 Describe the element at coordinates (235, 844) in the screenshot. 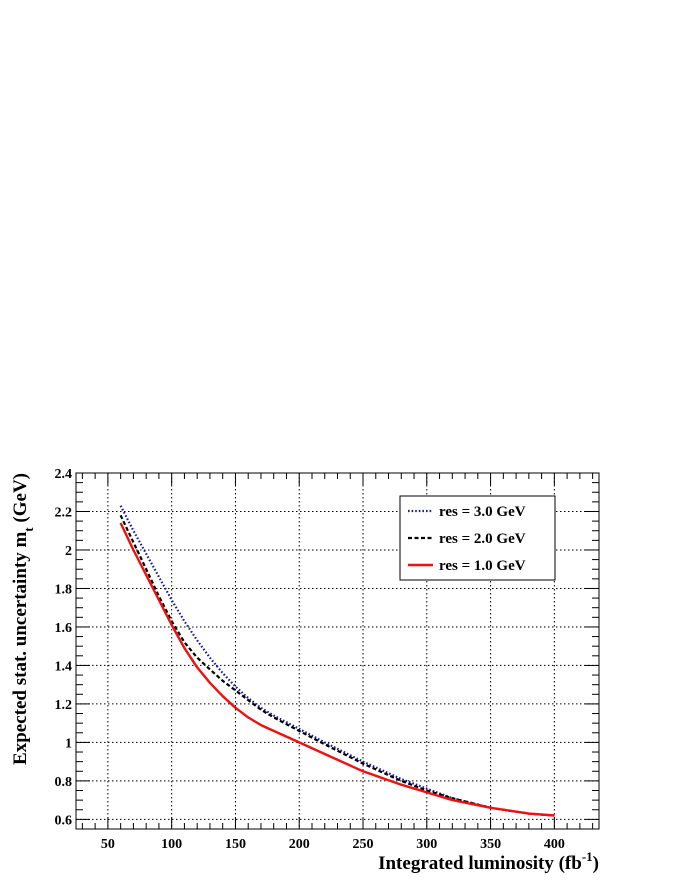

I see `x-tick-label: 150` at that location.